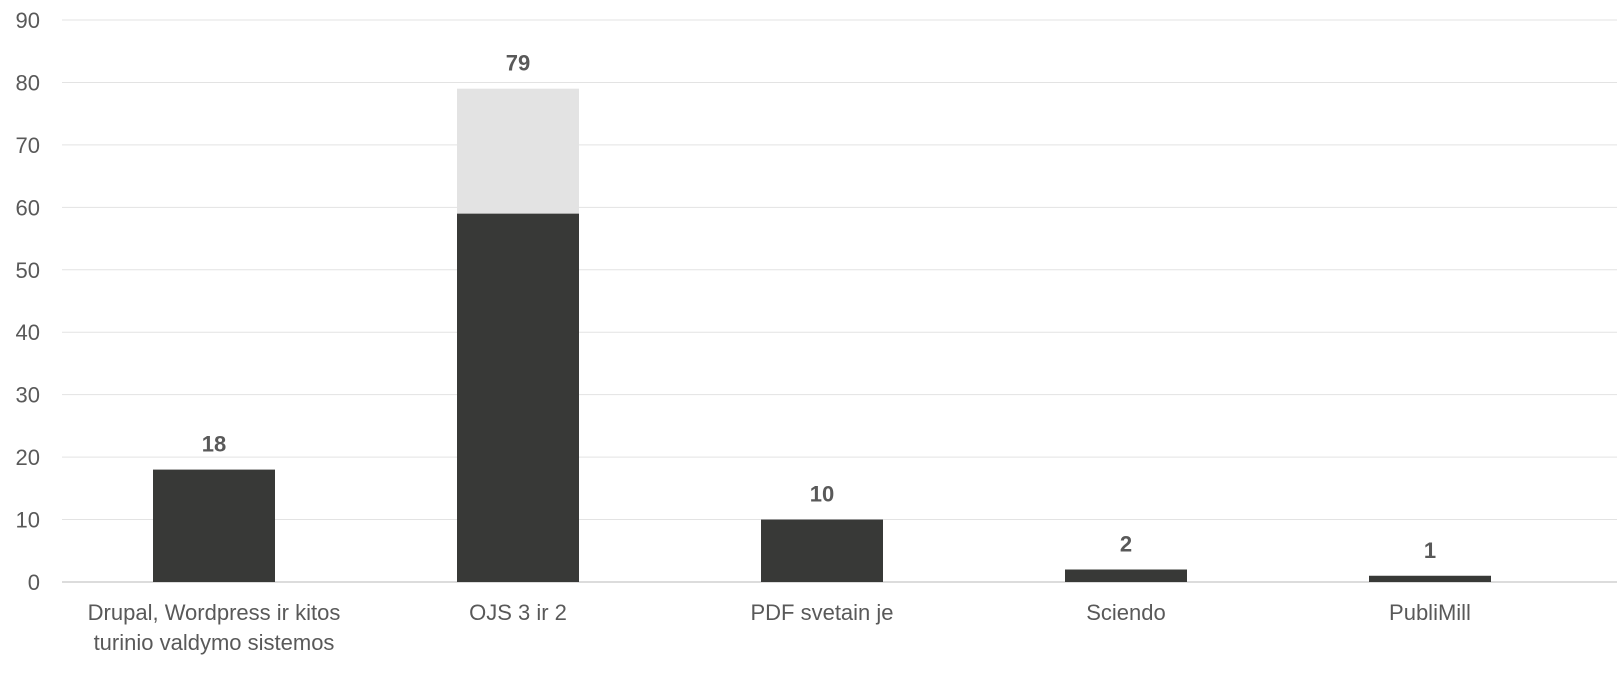  I want to click on y-tick-label: 30, so click(28, 395).